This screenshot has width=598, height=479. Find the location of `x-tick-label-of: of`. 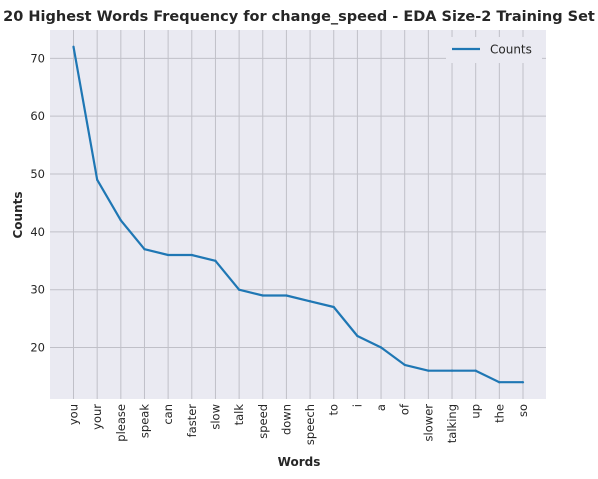

x-tick-label-of: of is located at coordinates (405, 409).